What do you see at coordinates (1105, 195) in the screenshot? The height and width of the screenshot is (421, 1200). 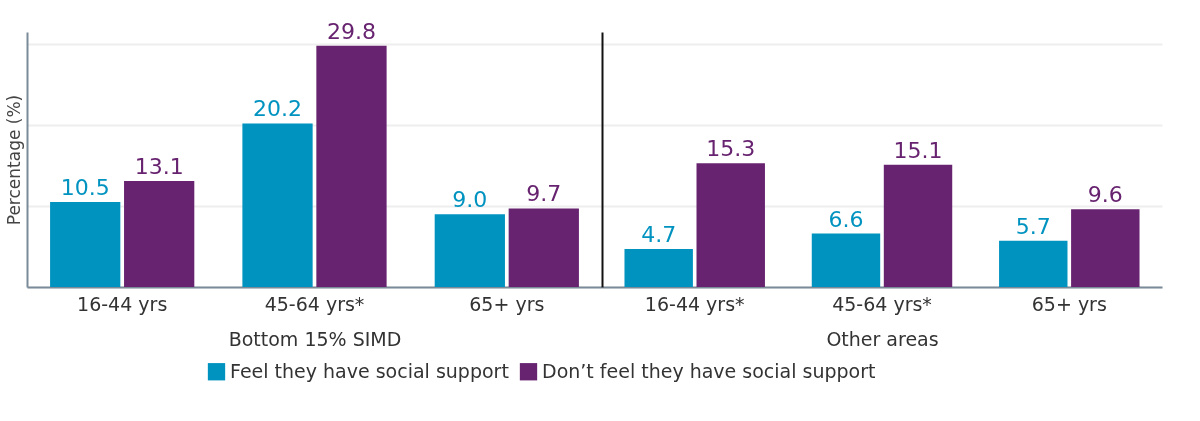 I see `data-label: 9.6` at bounding box center [1105, 195].